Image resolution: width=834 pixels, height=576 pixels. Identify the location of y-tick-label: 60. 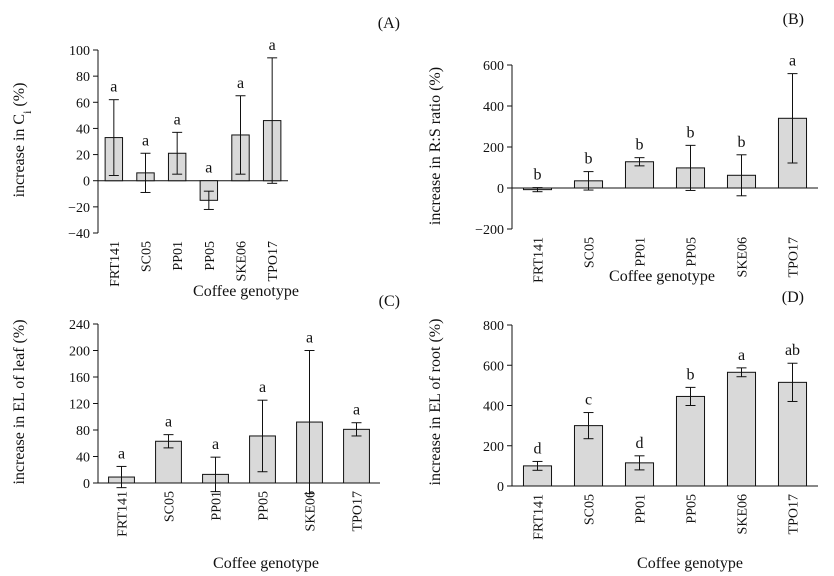
(83, 103).